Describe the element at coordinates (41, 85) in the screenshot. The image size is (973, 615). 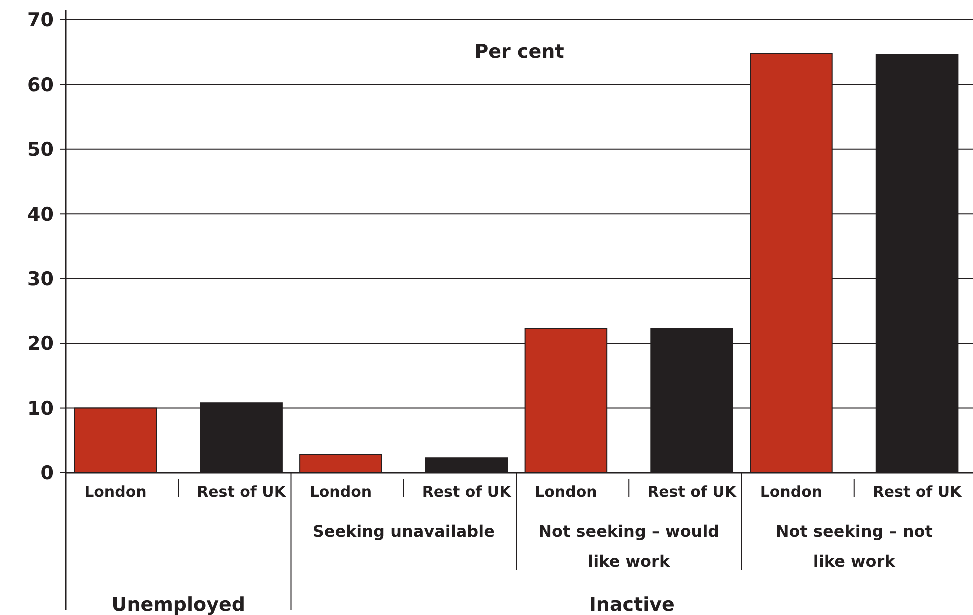
I see `y-tick-label: 60` at that location.